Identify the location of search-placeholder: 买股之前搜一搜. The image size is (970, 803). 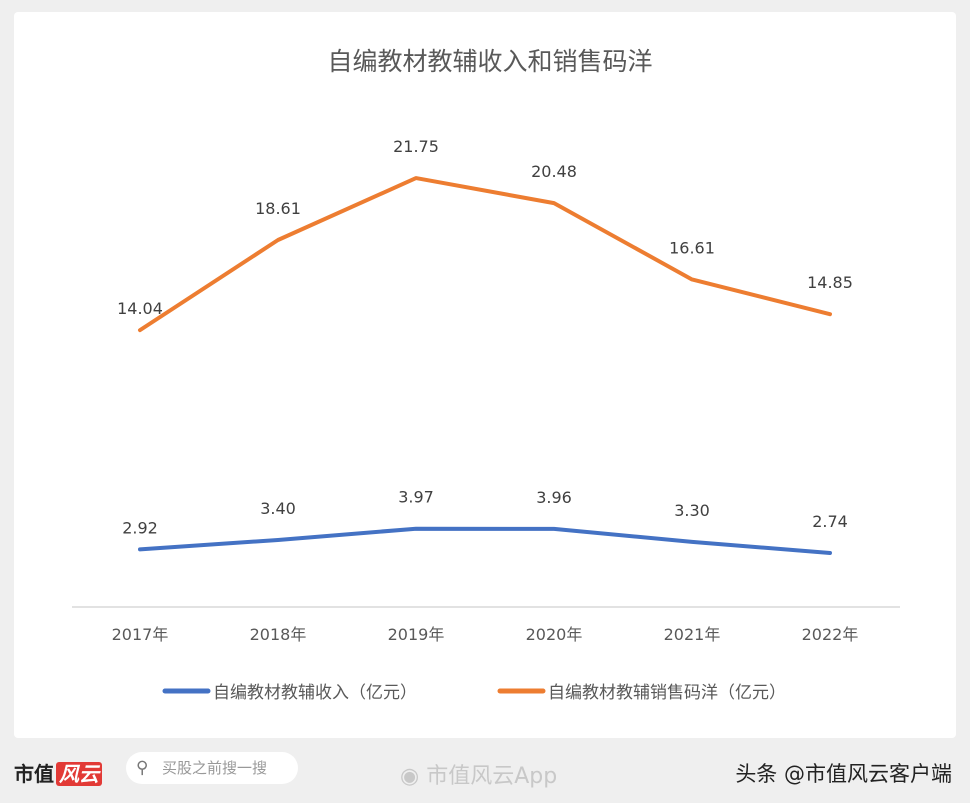
(215, 768).